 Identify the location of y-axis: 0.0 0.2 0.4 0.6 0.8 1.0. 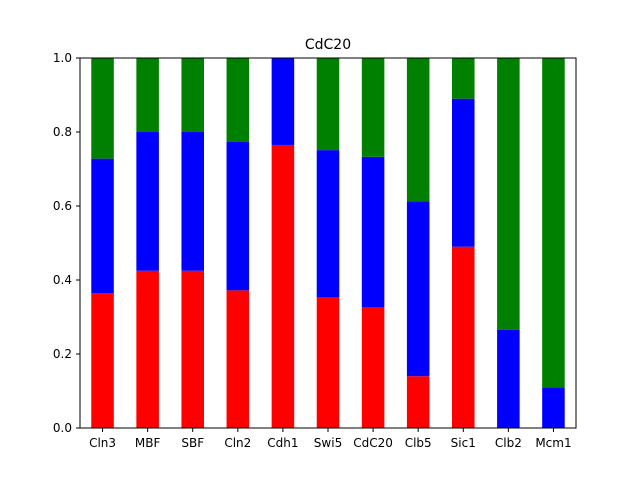
(66, 243).